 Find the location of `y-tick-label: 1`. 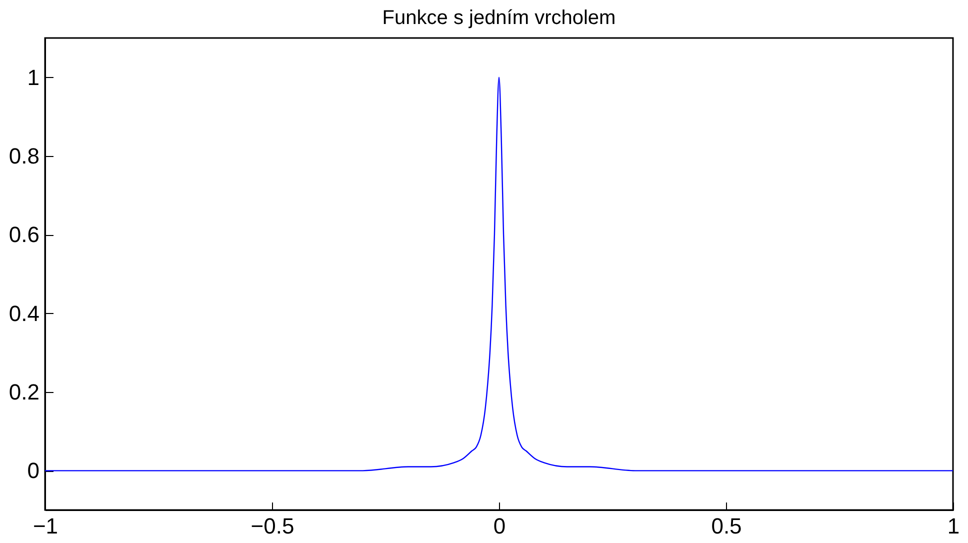

y-tick-label: 1 is located at coordinates (33, 77).